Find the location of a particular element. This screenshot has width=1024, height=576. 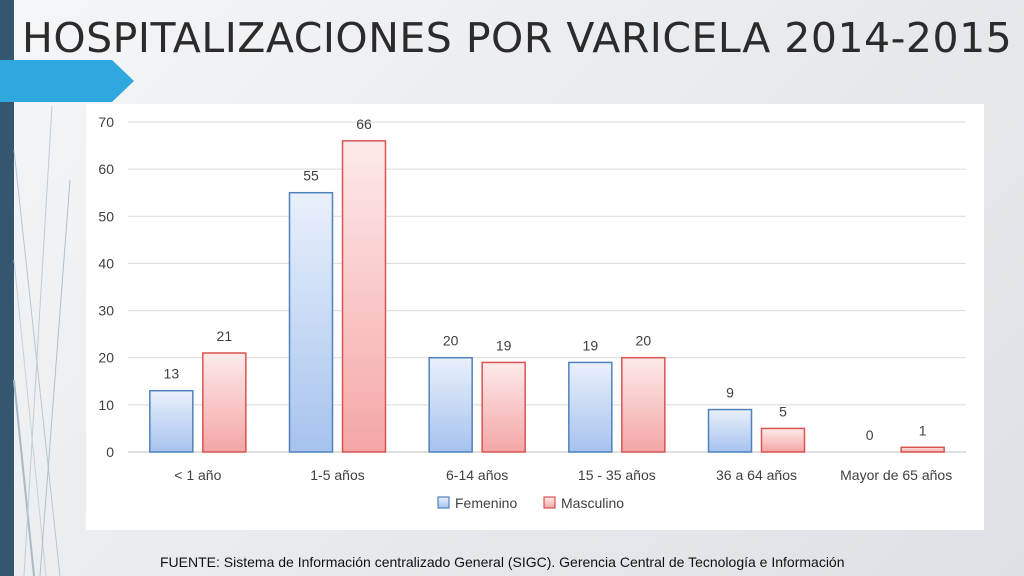

data-label: 1 is located at coordinates (923, 430).